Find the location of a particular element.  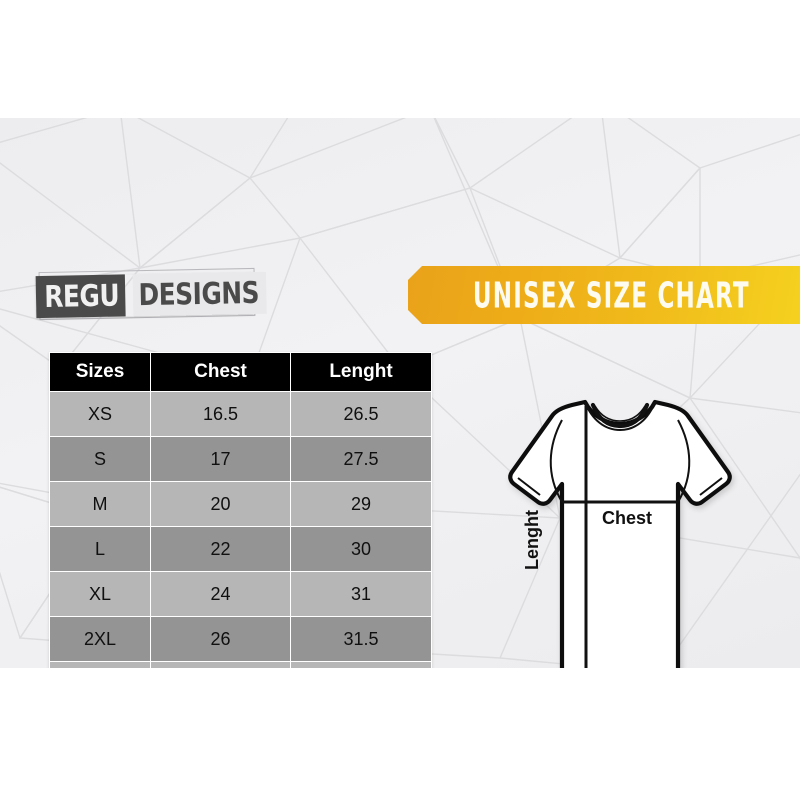

logo-text-designs: DESIGNS is located at coordinates (200, 294).